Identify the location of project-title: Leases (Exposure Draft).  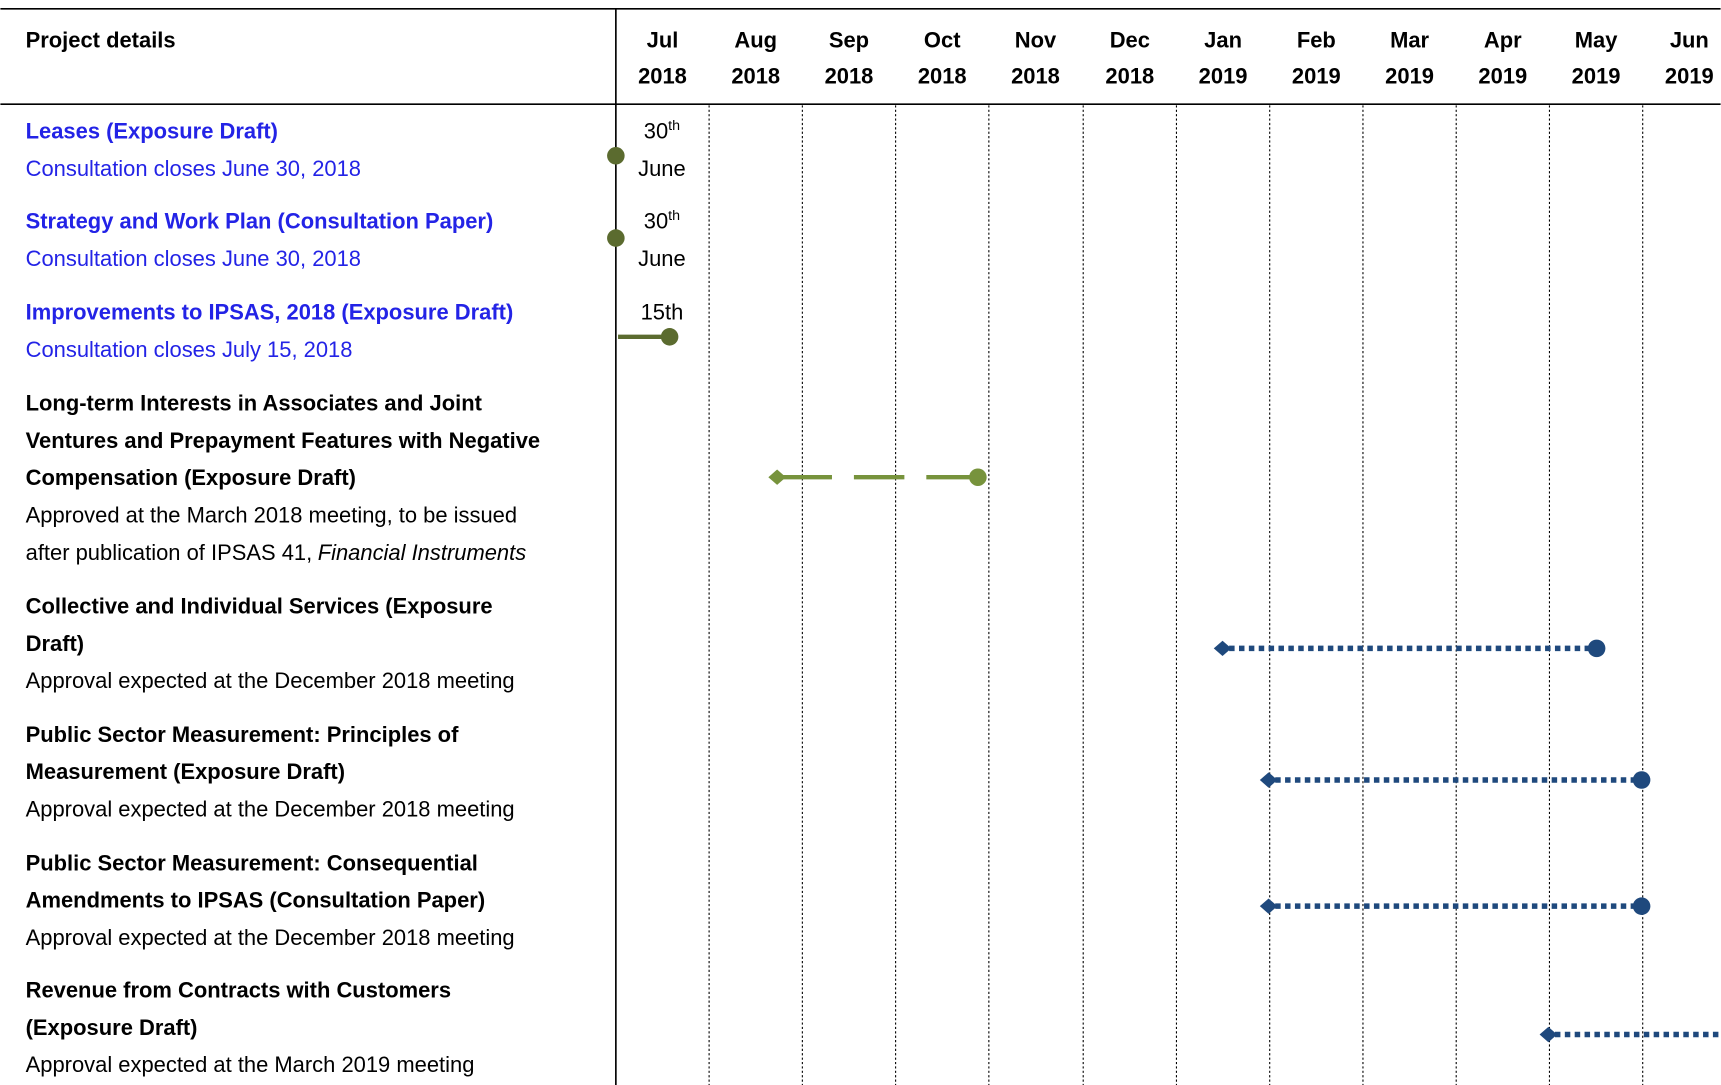
(152, 131).